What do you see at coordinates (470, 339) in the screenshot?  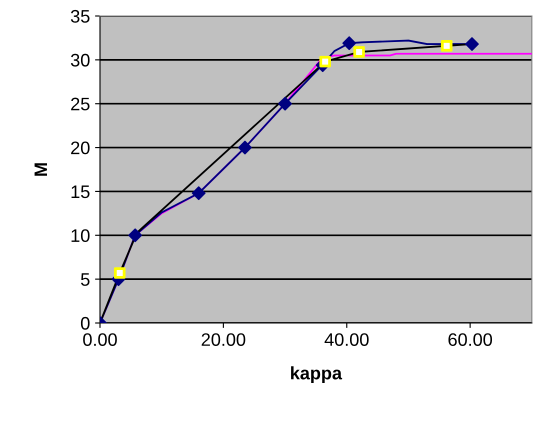 I see `x-tick-label: 60.00` at bounding box center [470, 339].